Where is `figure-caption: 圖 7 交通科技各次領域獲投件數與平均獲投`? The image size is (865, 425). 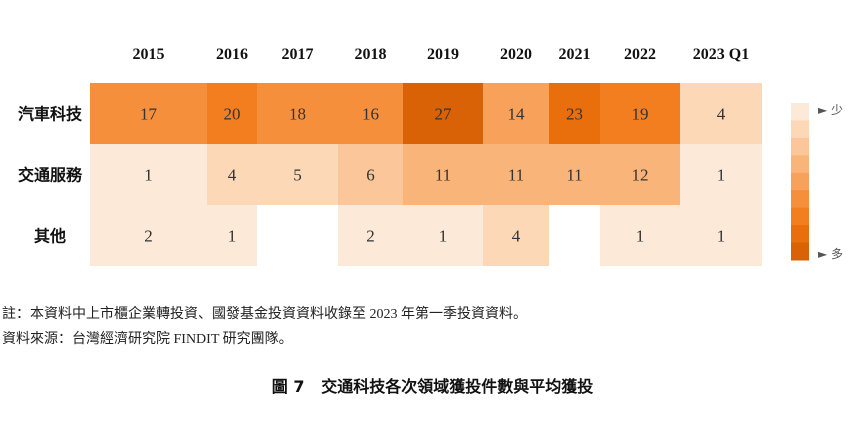 figure-caption: 圖 7 交通科技各次領域獲投件數與平均獲投 is located at coordinates (432, 385).